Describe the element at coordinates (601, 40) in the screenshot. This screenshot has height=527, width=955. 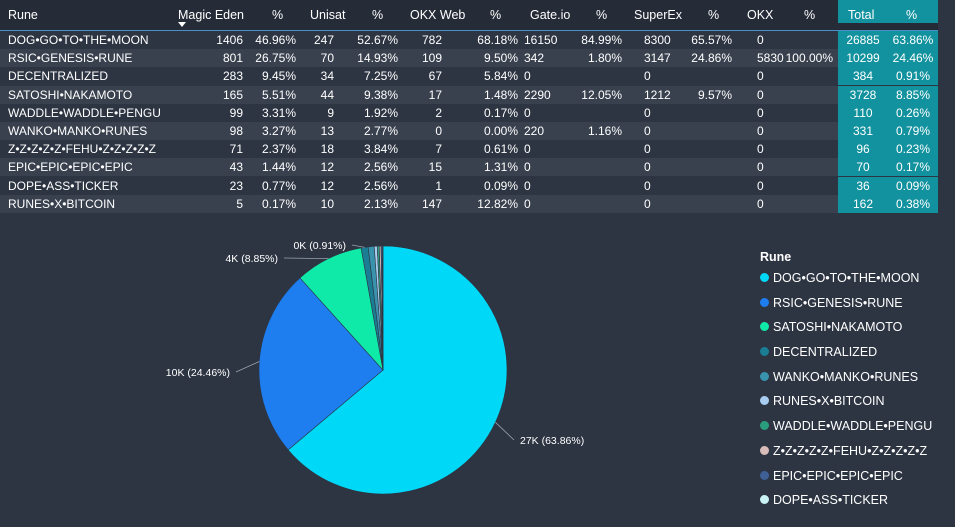
I see `cell-gate-io-pct: 84.99%` at that location.